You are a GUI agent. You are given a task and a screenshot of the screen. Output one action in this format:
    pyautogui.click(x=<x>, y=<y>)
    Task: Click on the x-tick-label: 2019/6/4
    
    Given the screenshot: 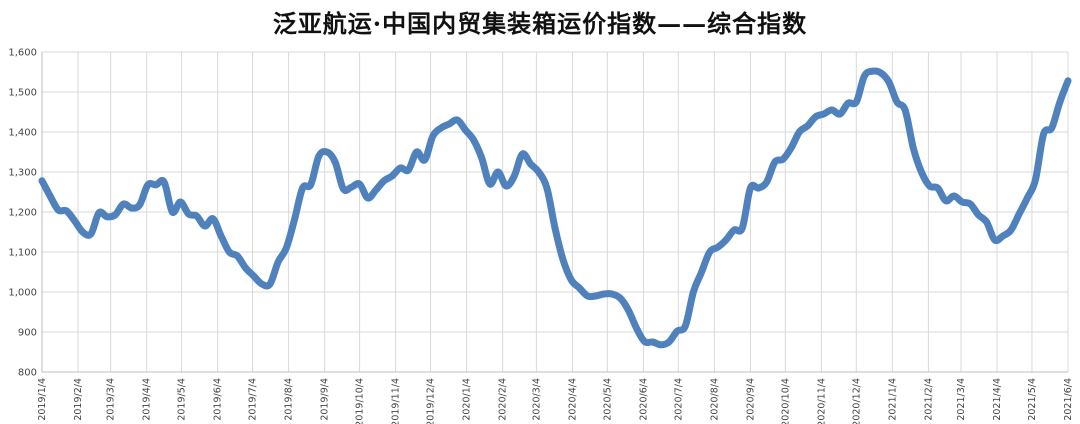 What is the action you would take?
    pyautogui.click(x=218, y=399)
    